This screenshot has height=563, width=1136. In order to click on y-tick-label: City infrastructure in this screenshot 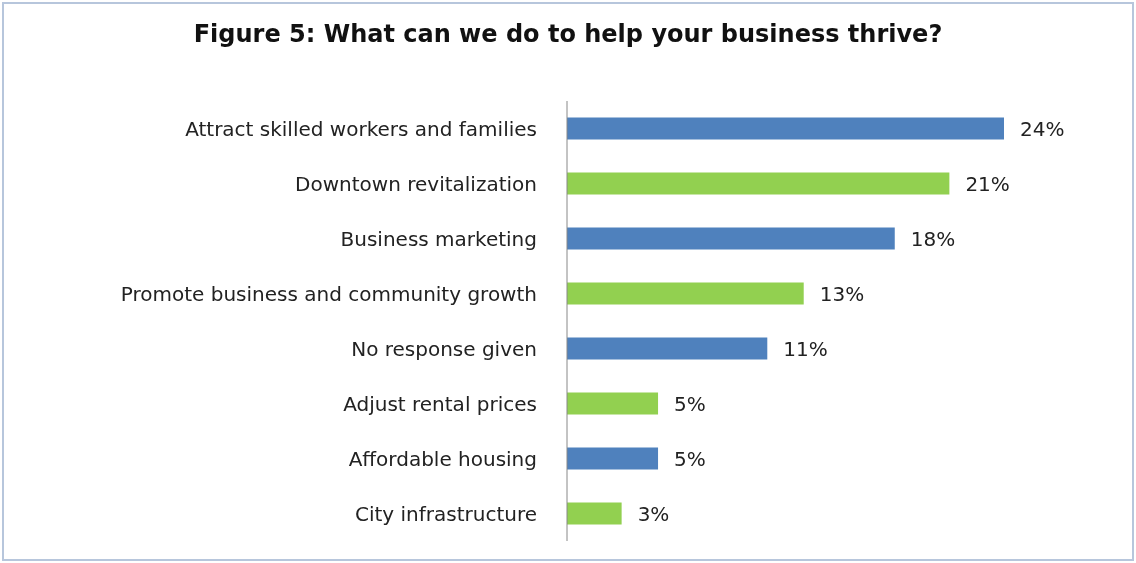, I will do `click(445, 513)`.